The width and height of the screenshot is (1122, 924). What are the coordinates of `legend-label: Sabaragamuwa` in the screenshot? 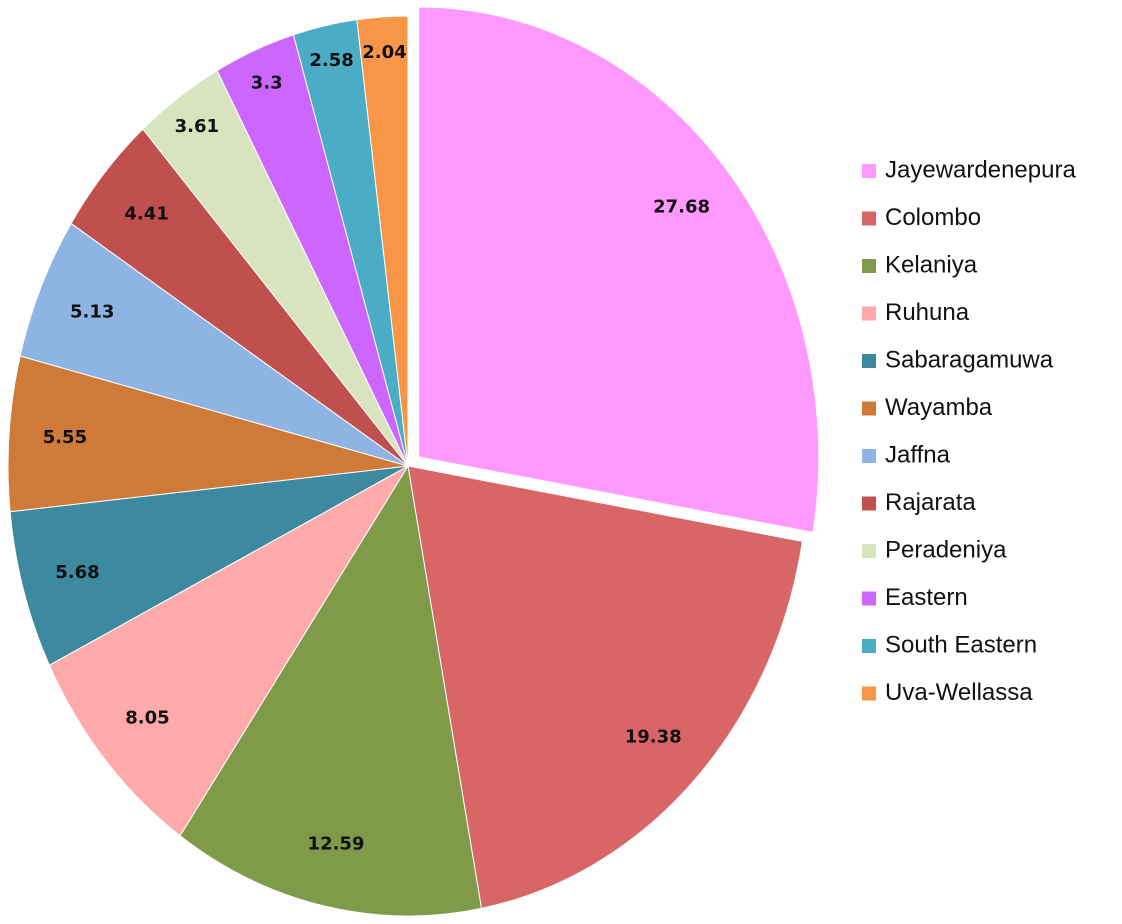 It's located at (969, 359).